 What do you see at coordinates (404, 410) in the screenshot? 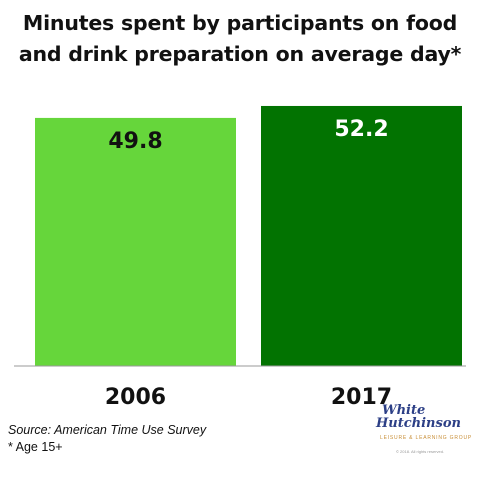
I see `logo-line-1: White` at bounding box center [404, 410].